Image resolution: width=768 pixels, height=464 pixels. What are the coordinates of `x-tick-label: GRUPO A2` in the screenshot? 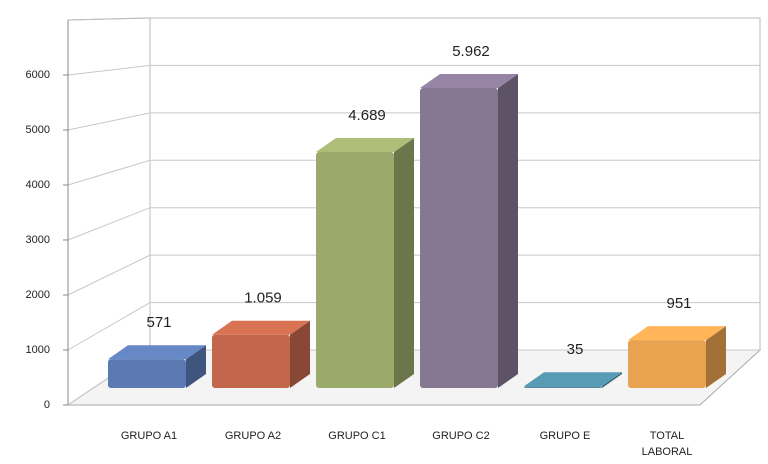 It's located at (253, 436).